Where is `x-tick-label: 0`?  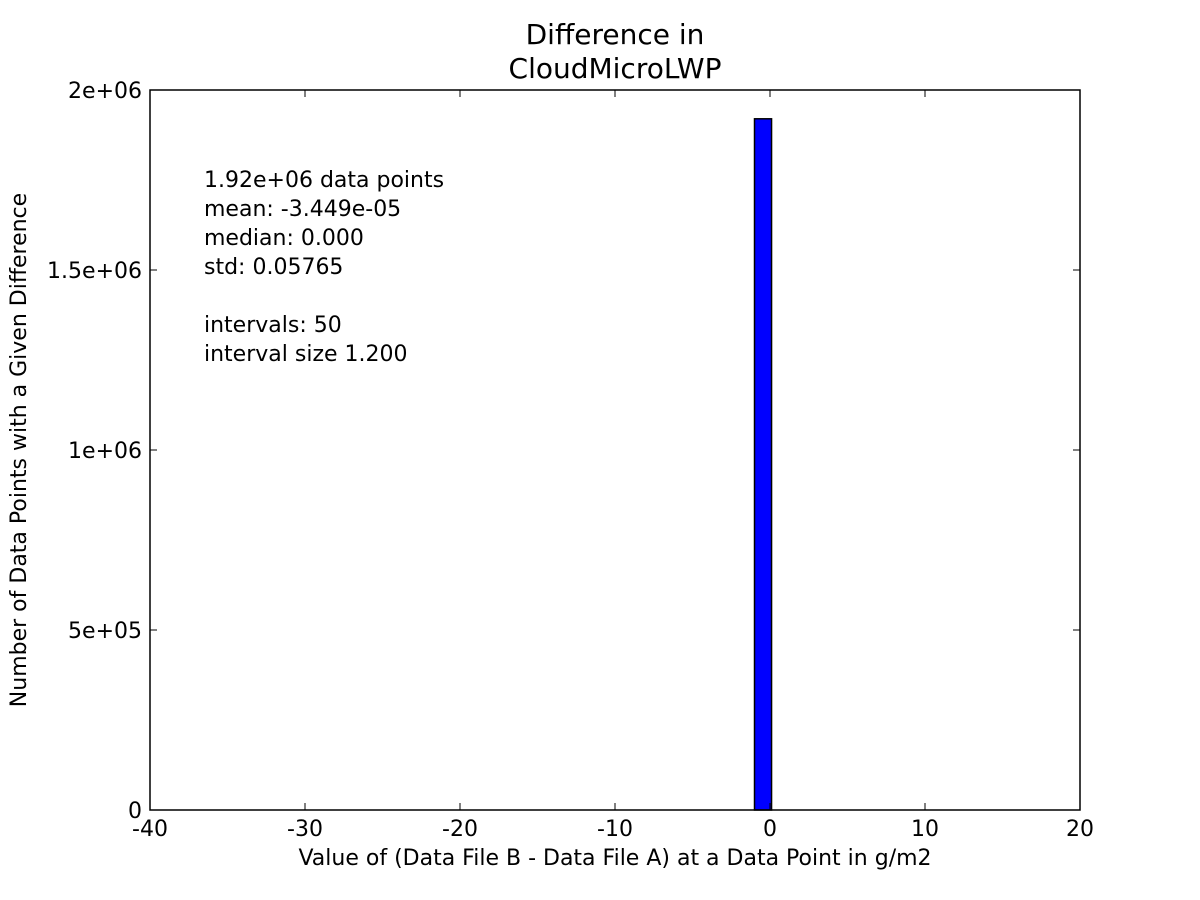
x-tick-label: 0 is located at coordinates (770, 829).